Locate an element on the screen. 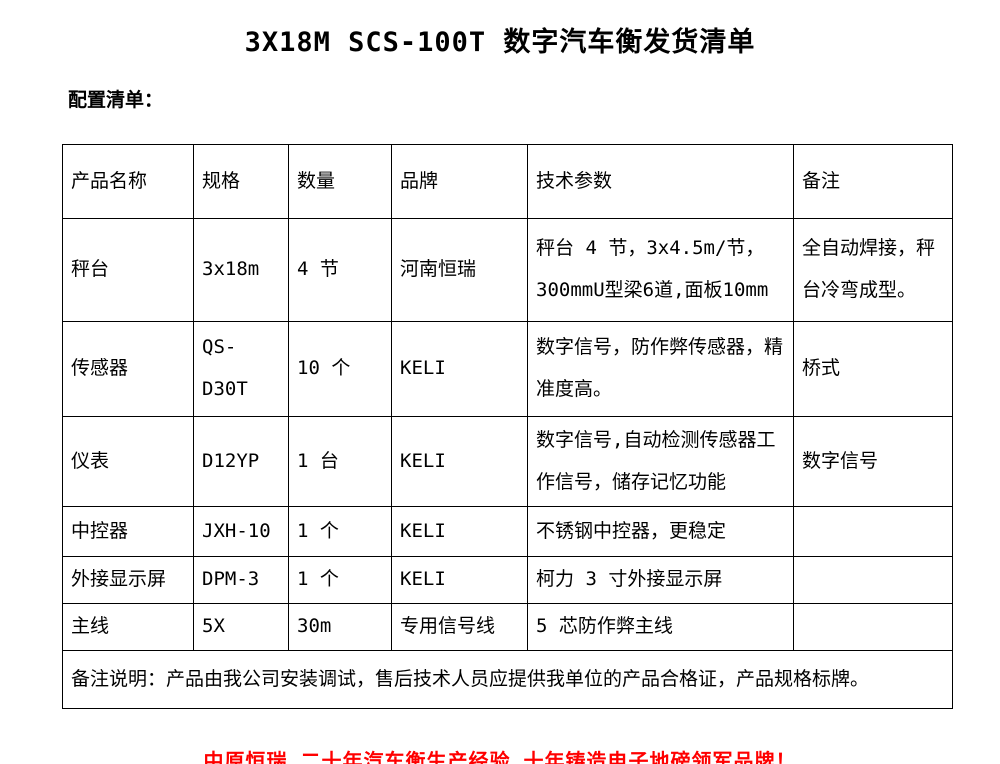 The width and height of the screenshot is (1000, 764). cell-tech: 柯力 3 寸外接显示屏 is located at coordinates (660, 580).